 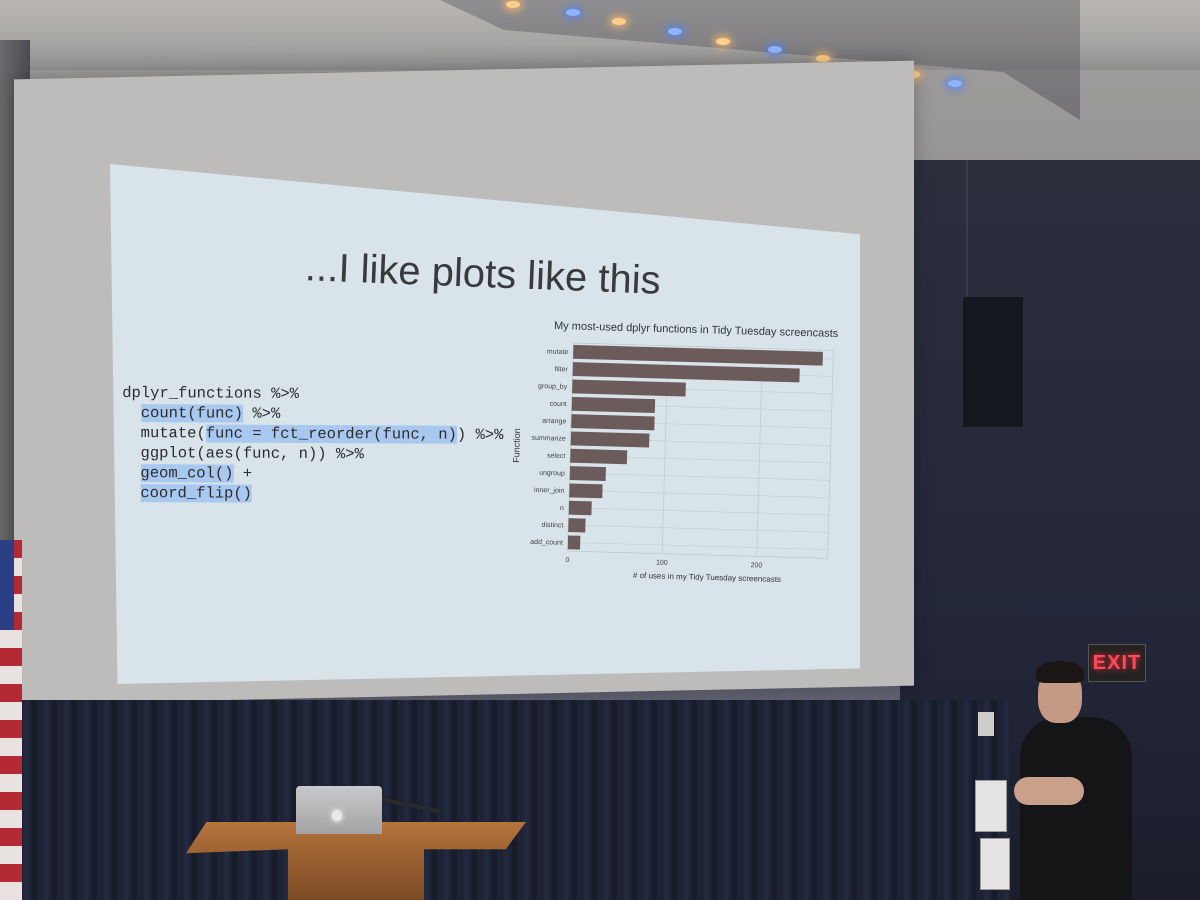 What do you see at coordinates (211, 393) in the screenshot?
I see `code-text: dplyr_functions %>%` at bounding box center [211, 393].